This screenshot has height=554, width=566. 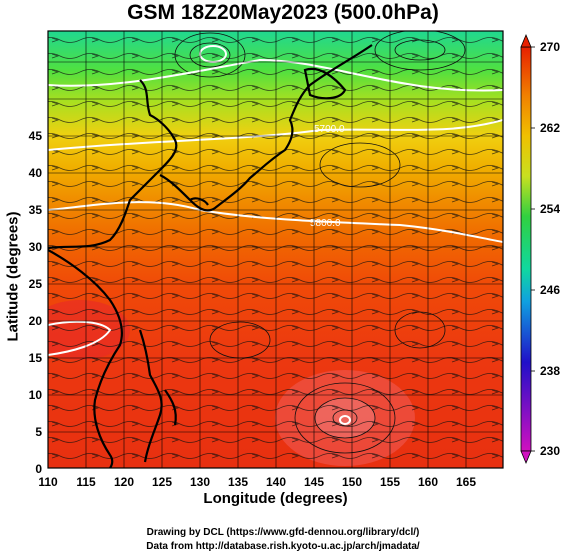 What do you see at coordinates (540, 249) in the screenshot?
I see `colorbar: 270 262 254 246 238 230` at bounding box center [540, 249].